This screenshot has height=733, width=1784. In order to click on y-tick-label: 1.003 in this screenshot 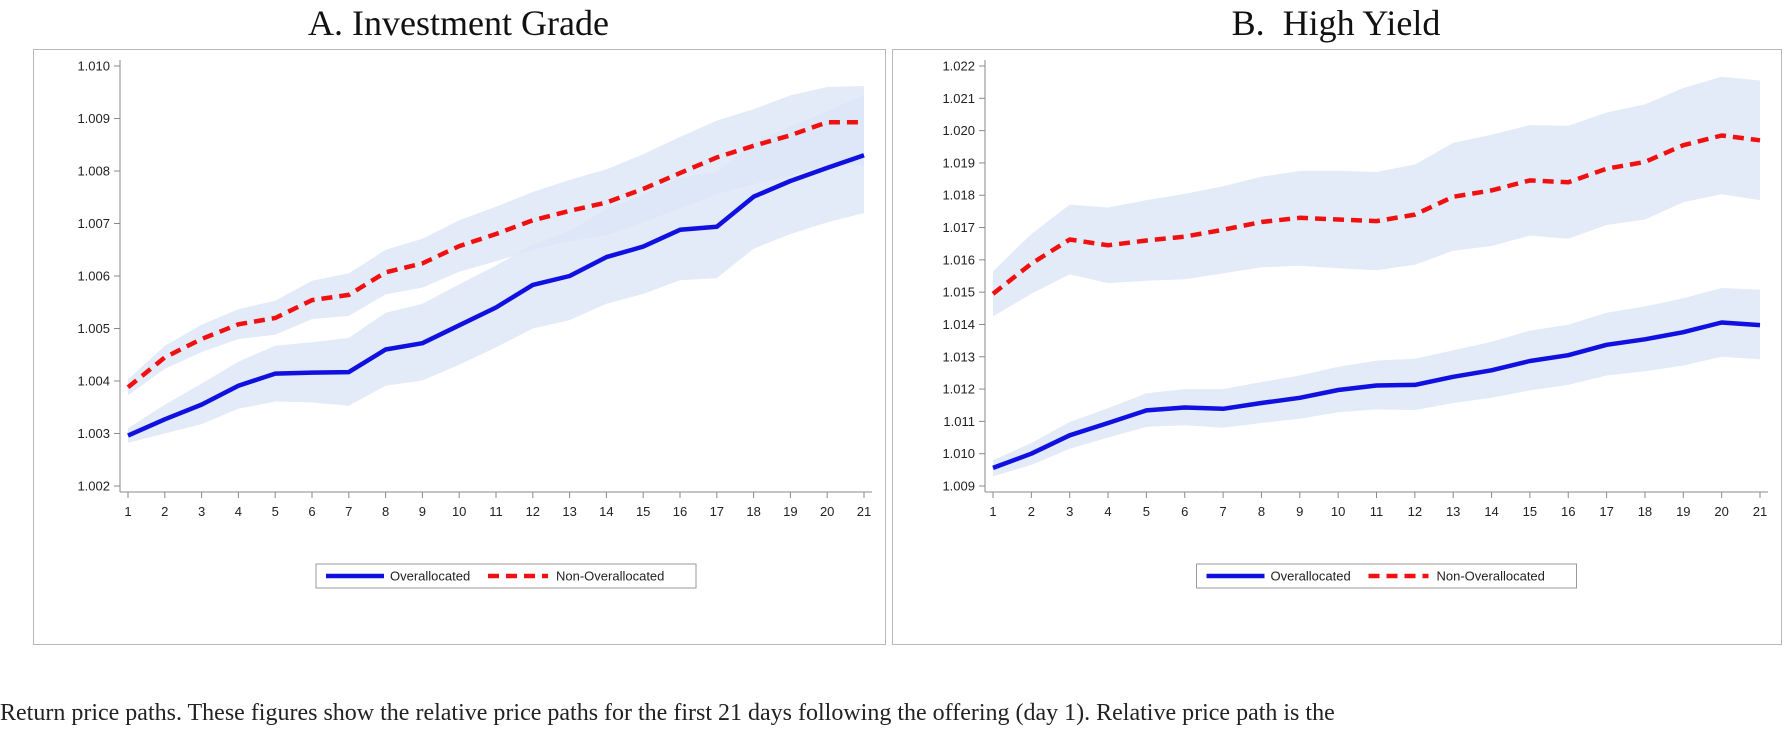, I will do `click(93, 433)`.